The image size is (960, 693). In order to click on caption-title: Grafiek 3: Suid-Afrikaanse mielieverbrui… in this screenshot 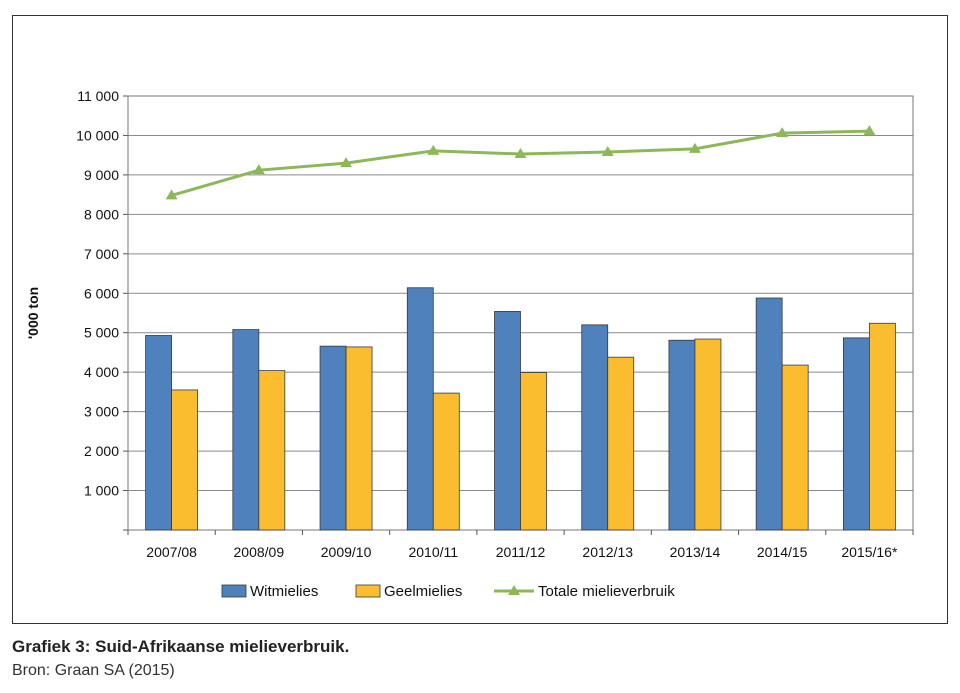, I will do `click(181, 646)`.